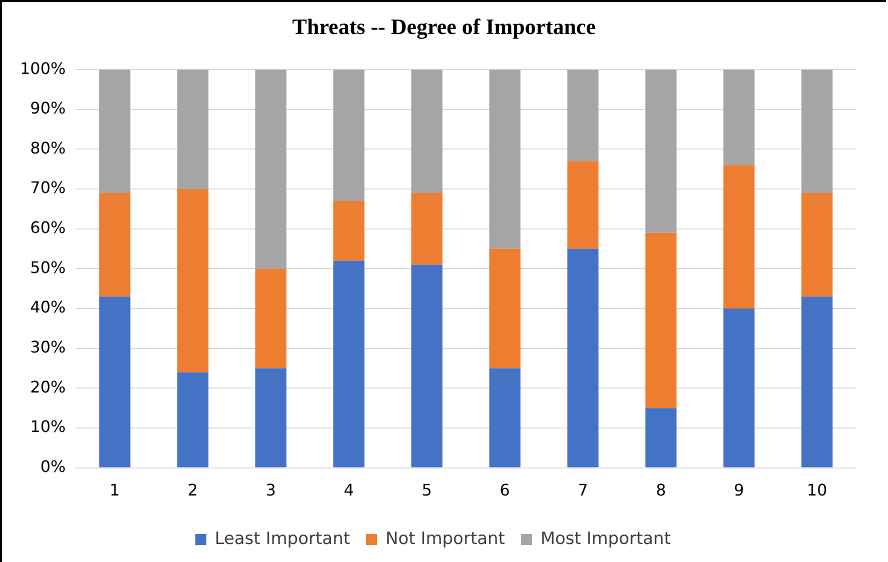 The image size is (888, 562). Describe the element at coordinates (48, 228) in the screenshot. I see `y-tick-label: 60%` at that location.